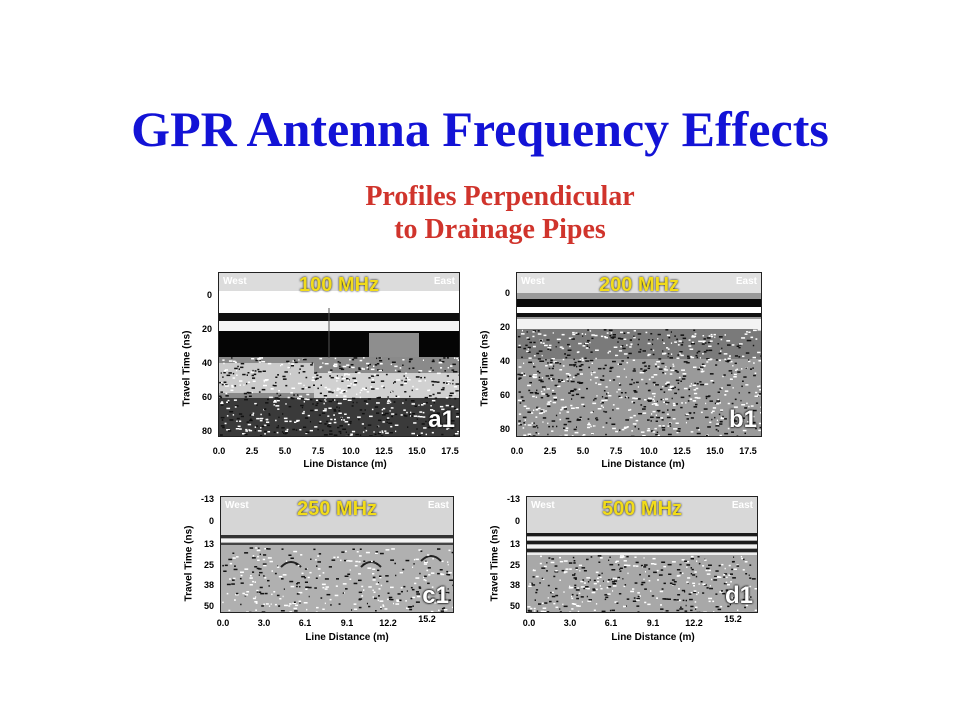 The height and width of the screenshot is (720, 960). I want to click on x-tick: 15.0, so click(715, 451).